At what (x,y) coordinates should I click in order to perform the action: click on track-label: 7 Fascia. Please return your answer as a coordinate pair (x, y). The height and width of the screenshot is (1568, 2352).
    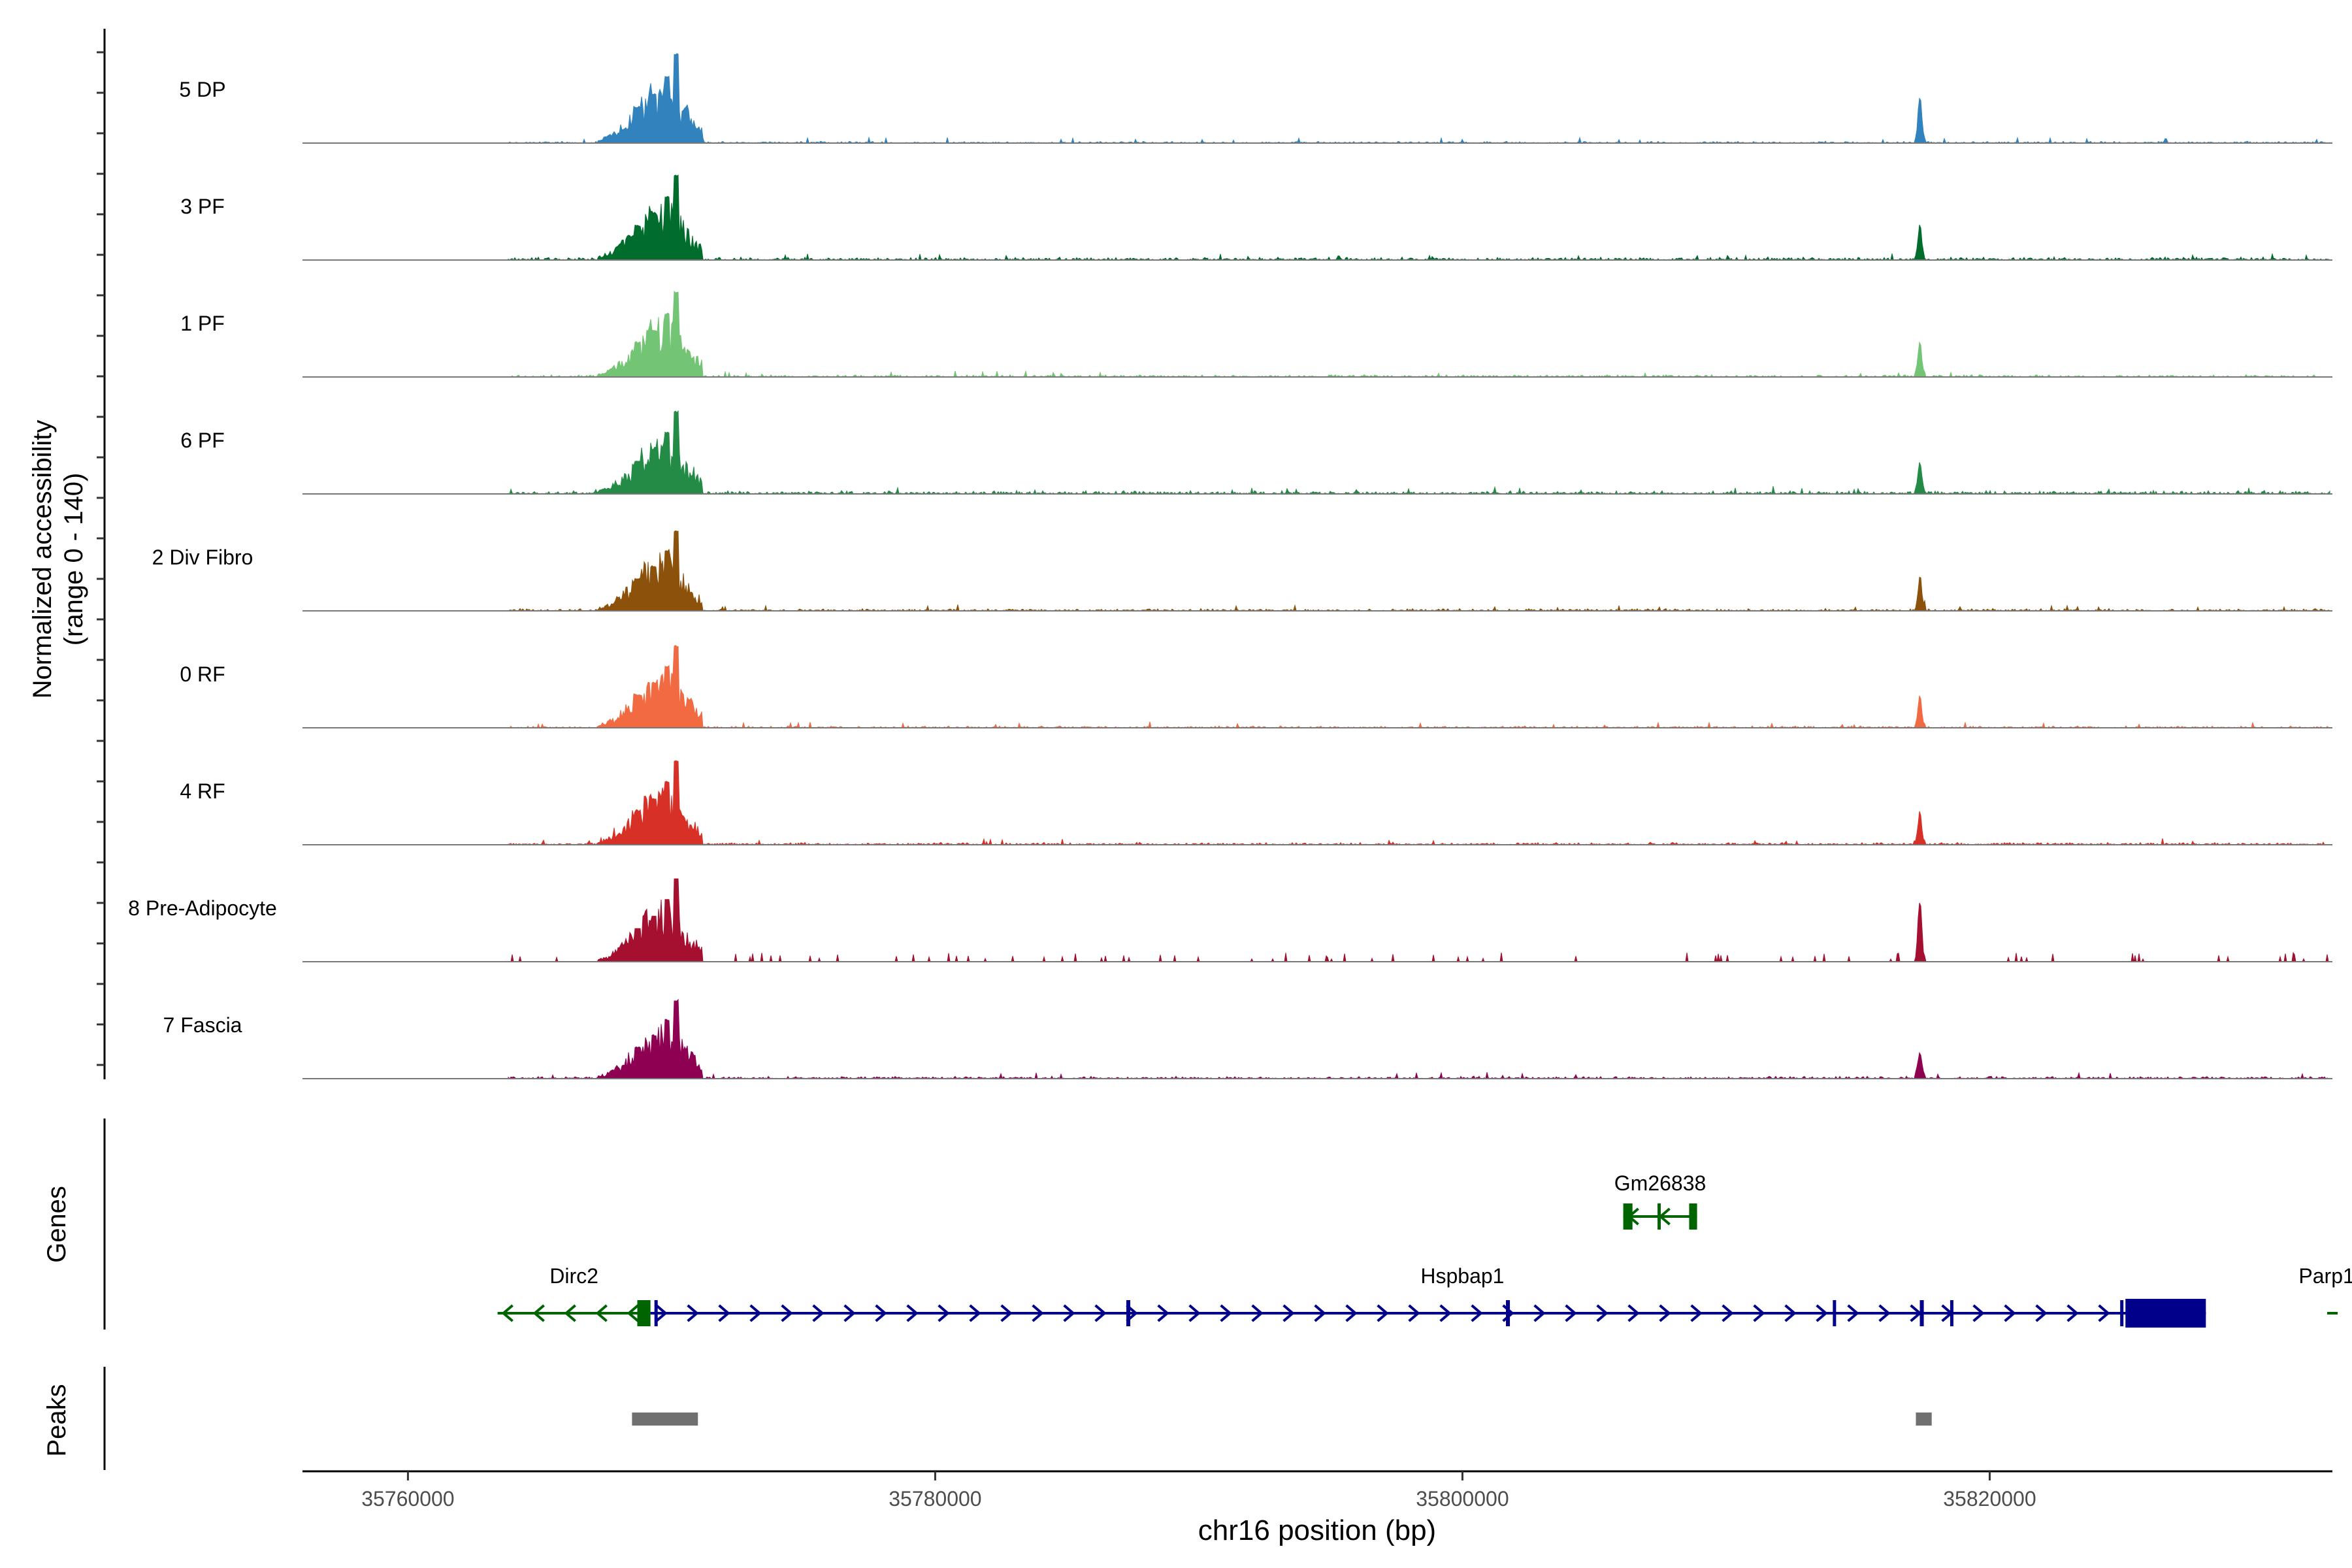
    Looking at the image, I should click on (202, 1025).